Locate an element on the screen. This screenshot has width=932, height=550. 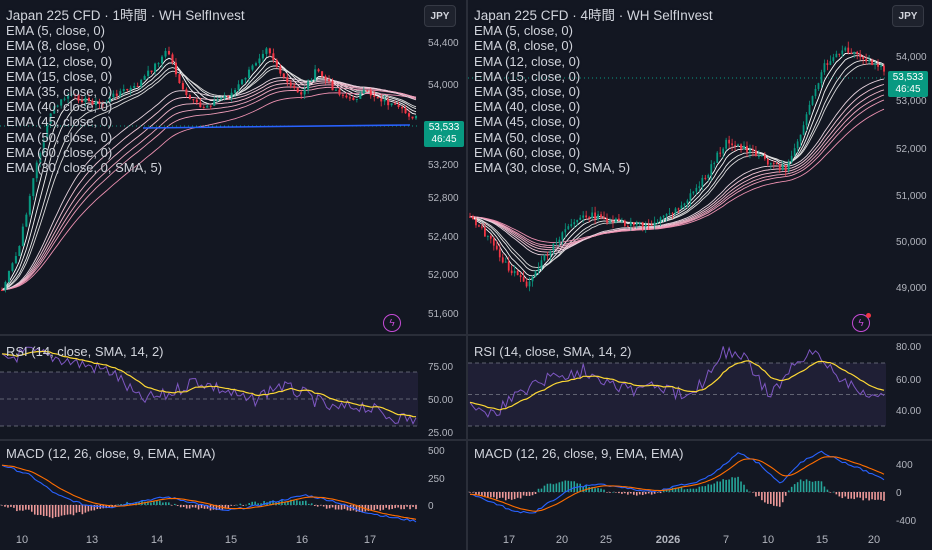
time-axis-label: 20 is located at coordinates (874, 540).